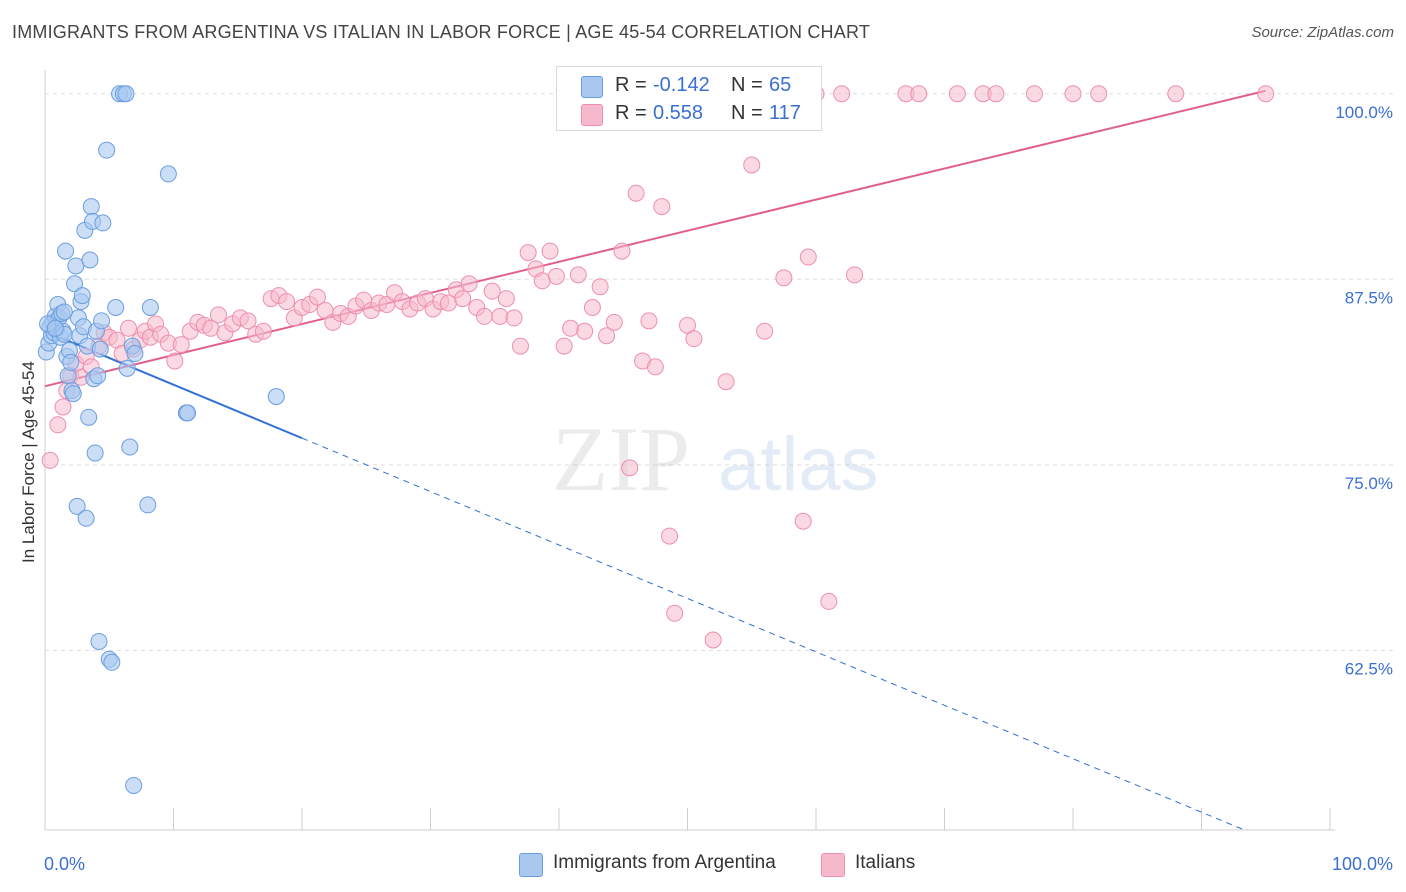 This screenshot has width=1406, height=892. I want to click on n-value: 117, so click(785, 113).